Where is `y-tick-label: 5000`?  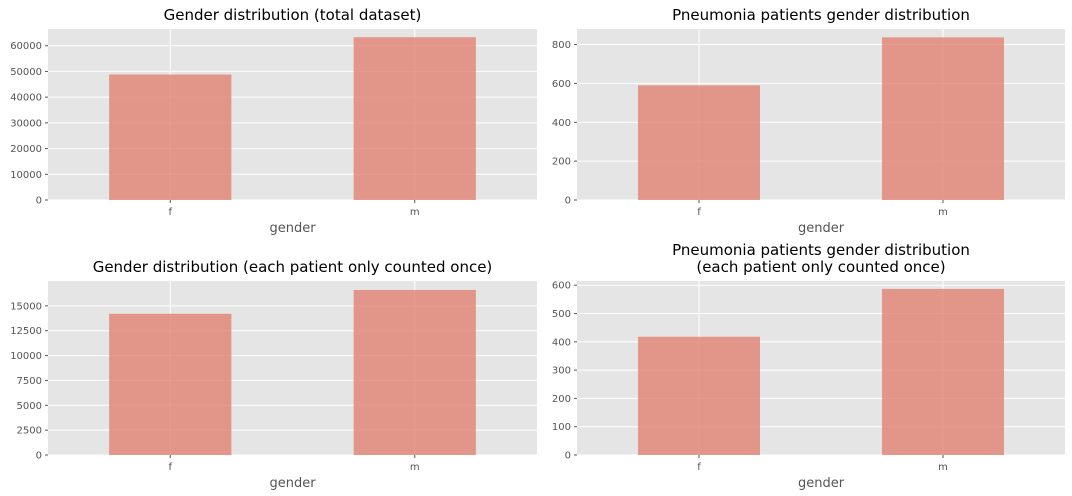 y-tick-label: 5000 is located at coordinates (29, 406).